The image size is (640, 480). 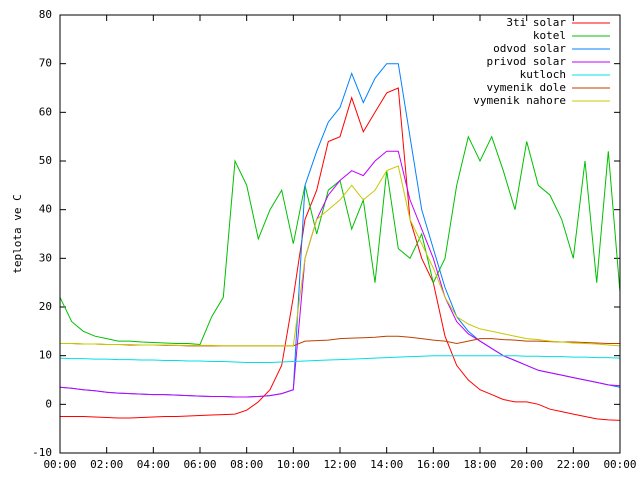 I want to click on x-tick-label: 10:00, so click(x=293, y=464).